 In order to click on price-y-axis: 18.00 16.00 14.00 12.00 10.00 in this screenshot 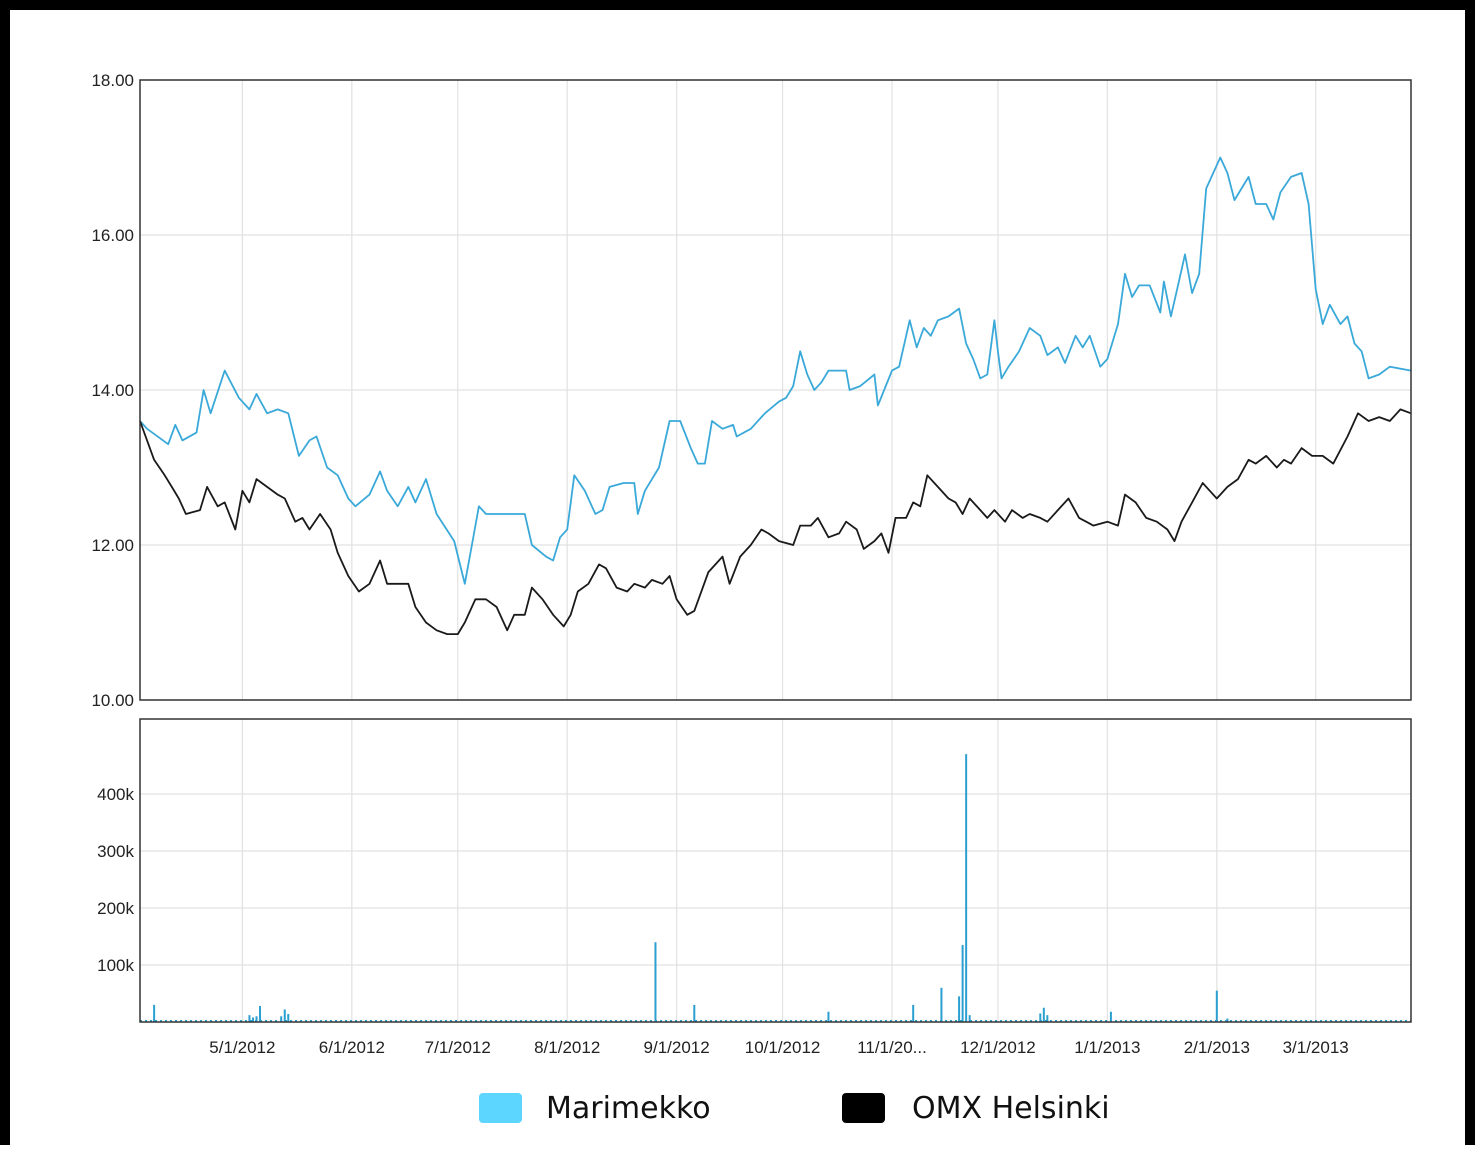, I will do `click(112, 390)`.